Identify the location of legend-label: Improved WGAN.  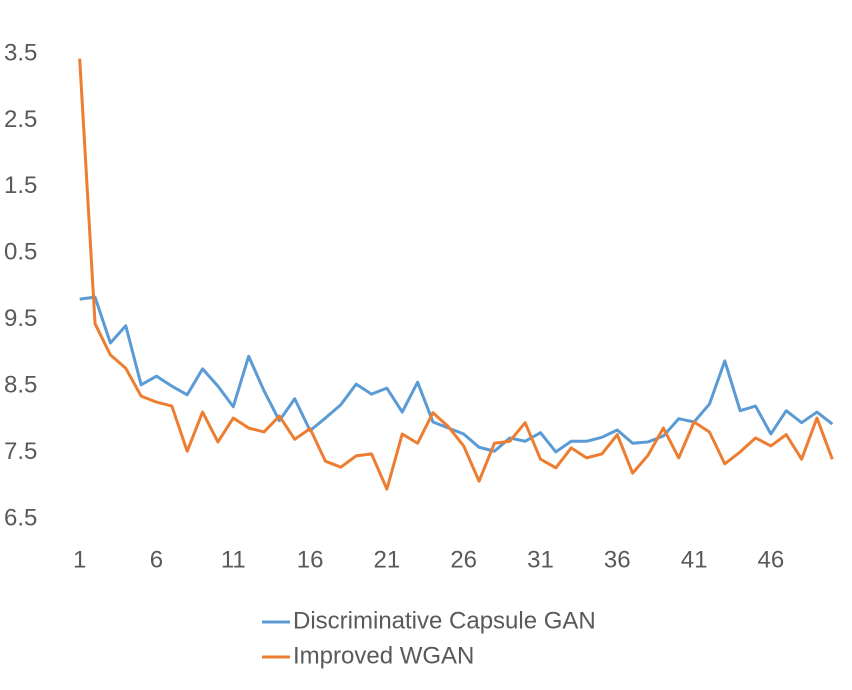
(383, 655).